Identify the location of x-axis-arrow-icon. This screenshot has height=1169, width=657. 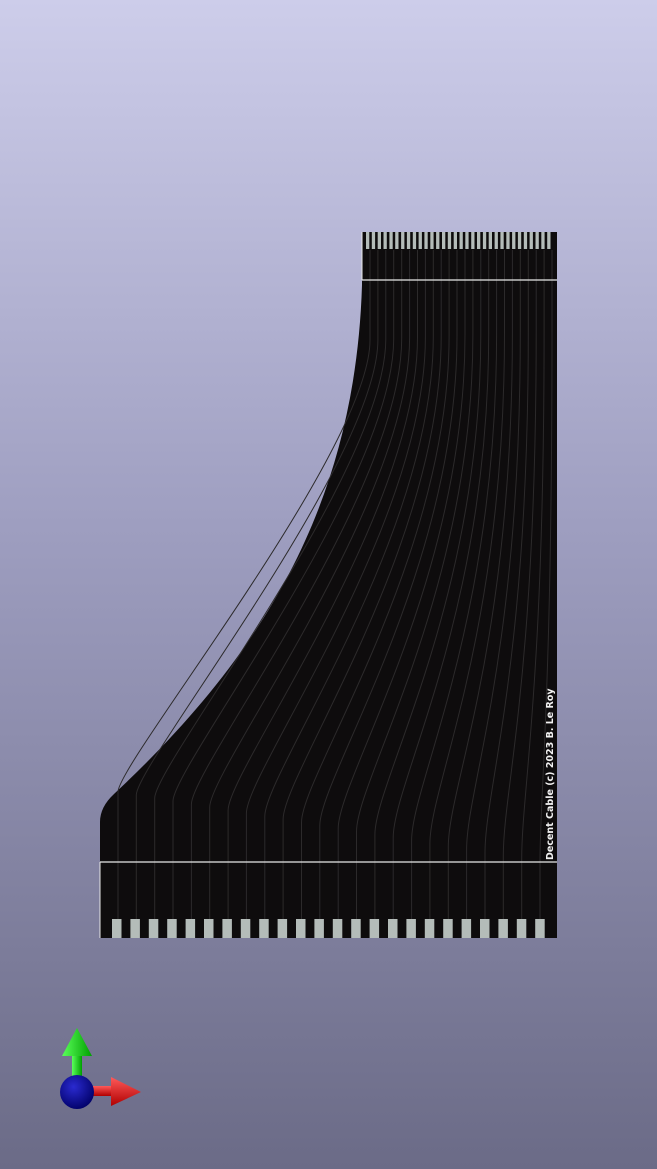
(113, 1091).